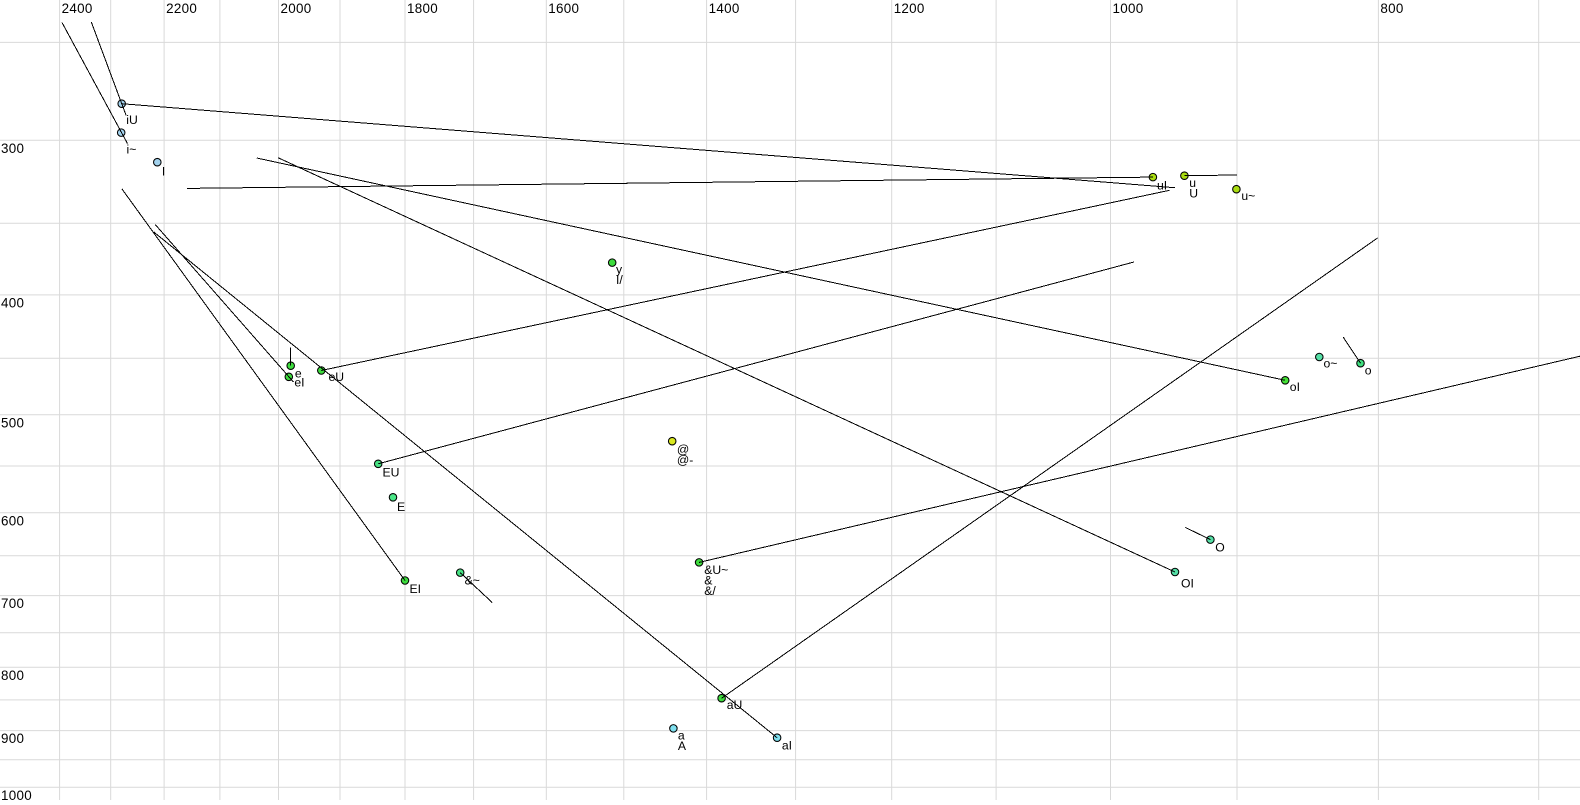 This screenshot has width=1580, height=805. Describe the element at coordinates (724, 8) in the screenshot. I see `svg-text: 1400` at that location.